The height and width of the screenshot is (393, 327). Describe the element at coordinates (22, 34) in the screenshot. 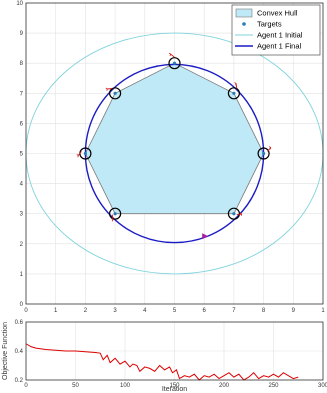

I see `y-tick-label: 9` at that location.